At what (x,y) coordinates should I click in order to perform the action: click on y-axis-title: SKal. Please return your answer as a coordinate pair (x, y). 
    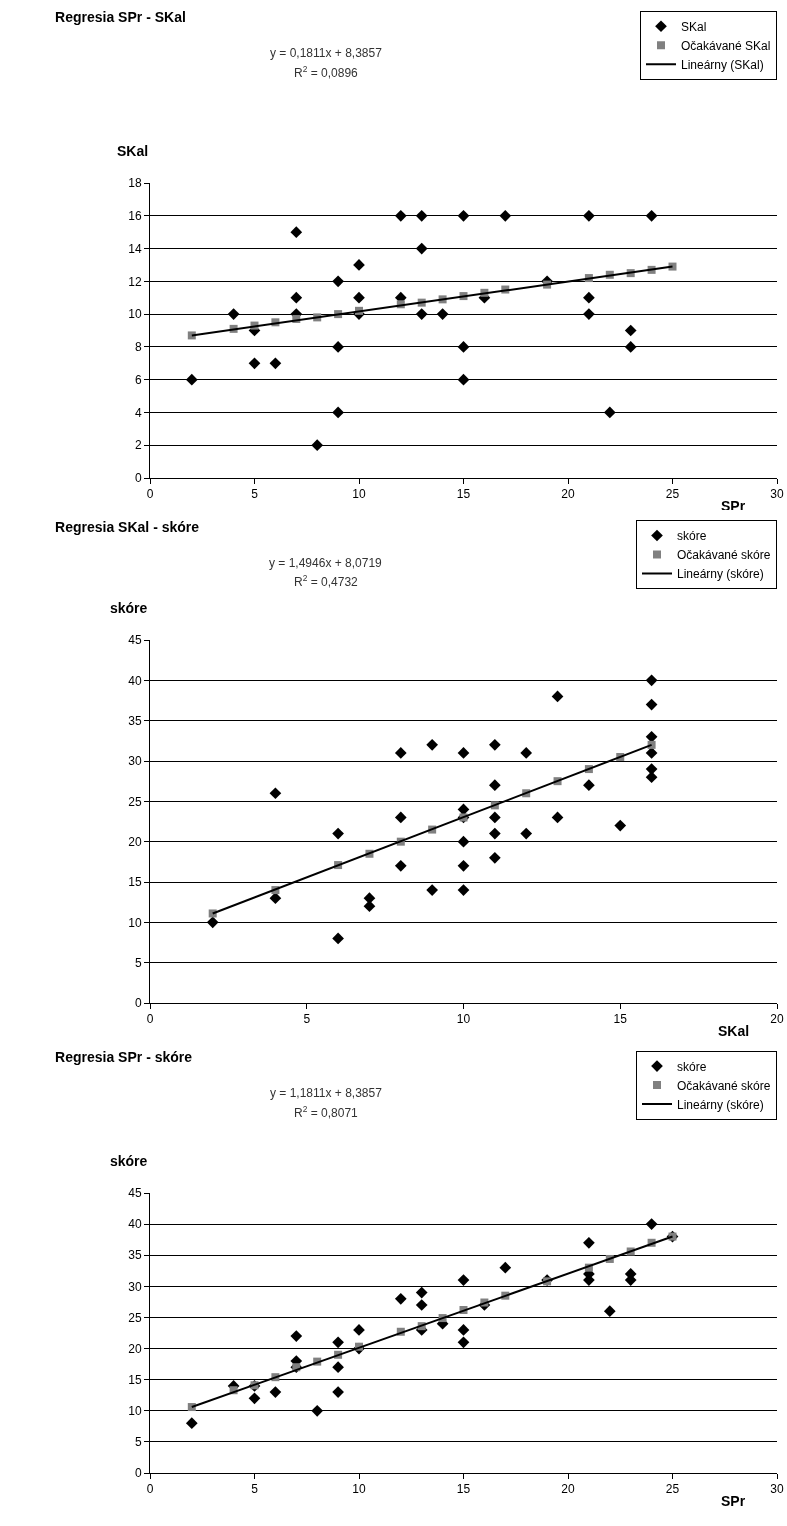
    Looking at the image, I should click on (133, 151).